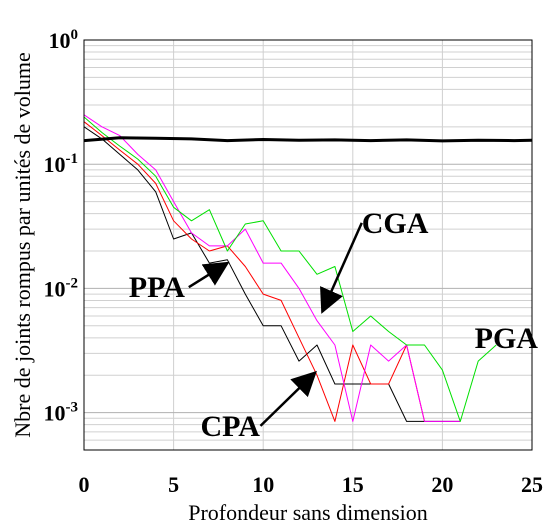  I want to click on x-tick-label: 15, so click(353, 484).